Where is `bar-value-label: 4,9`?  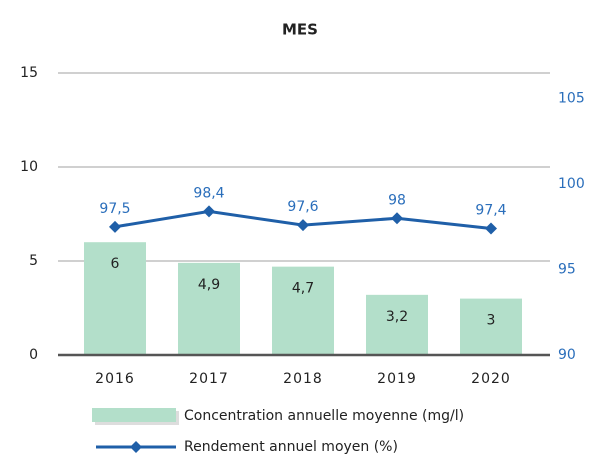 bar-value-label: 4,9 is located at coordinates (209, 285).